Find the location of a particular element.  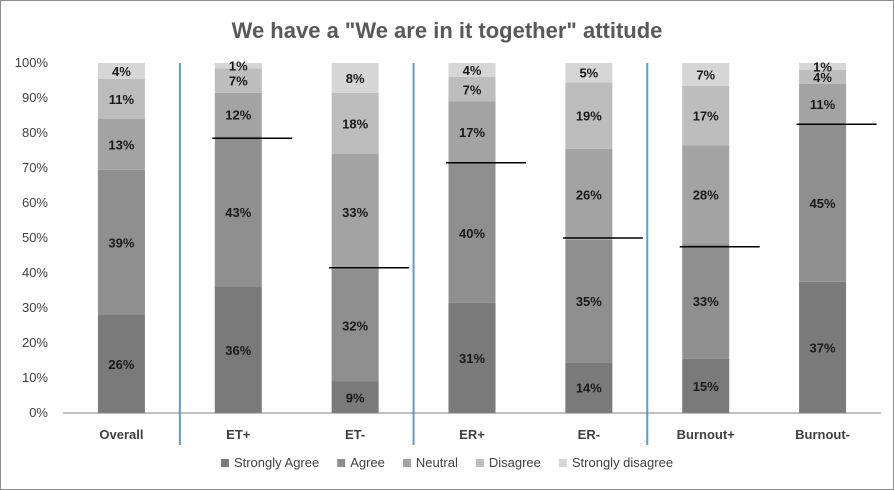

y-tick-label: 90% is located at coordinates (35, 97).